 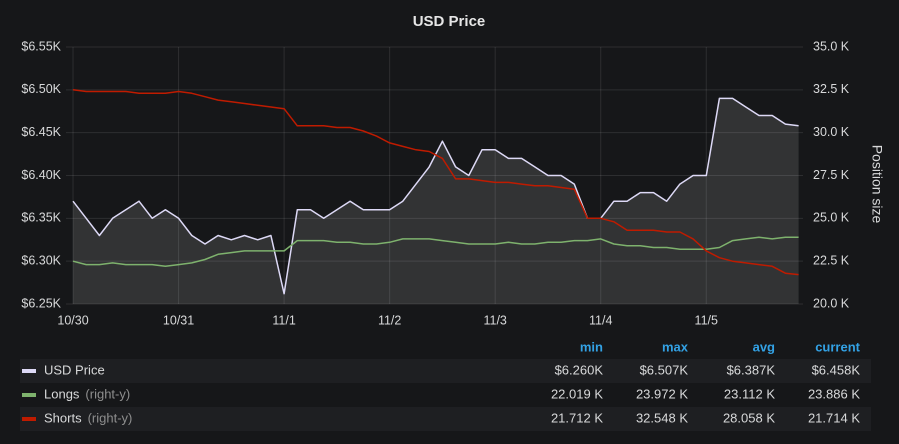 What do you see at coordinates (675, 346) in the screenshot?
I see `legend-header: max` at bounding box center [675, 346].